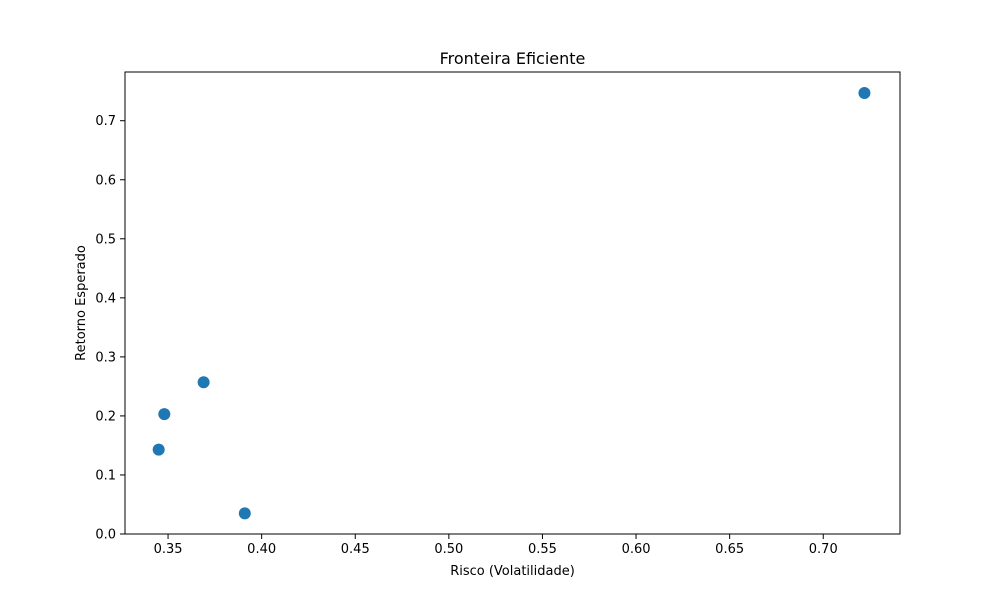  Describe the element at coordinates (105, 121) in the screenshot. I see `y-tick-label: 0.7` at that location.